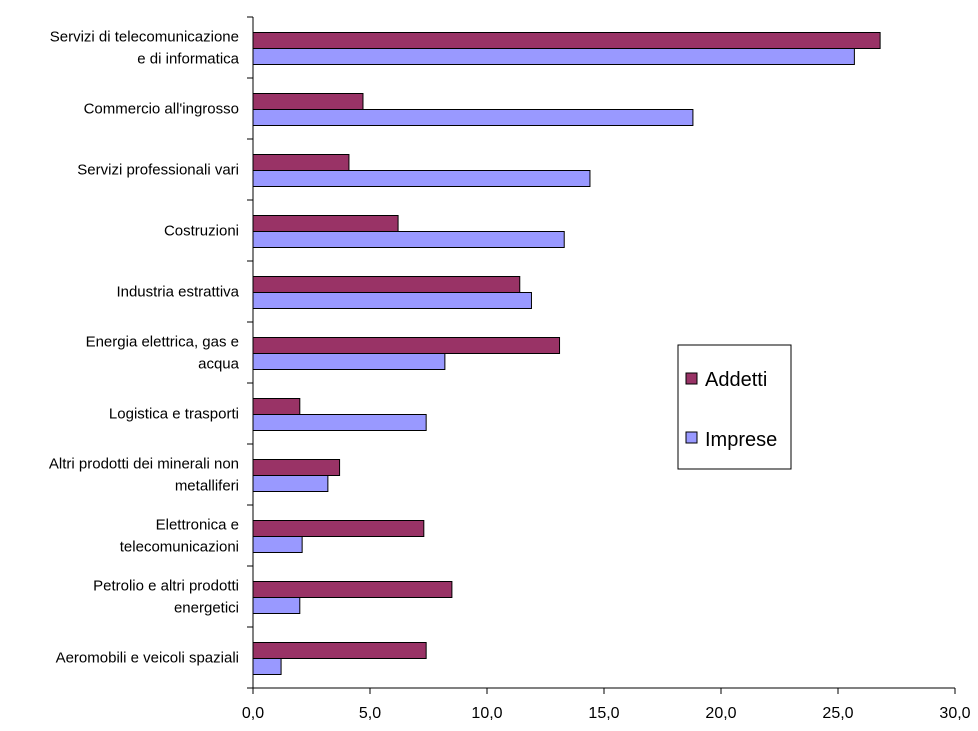 Image resolution: width=978 pixels, height=731 pixels. I want to click on tick-labels: 0,0 5,0 10,0 15,0 20,0 25,0 30,0, so click(606, 713).